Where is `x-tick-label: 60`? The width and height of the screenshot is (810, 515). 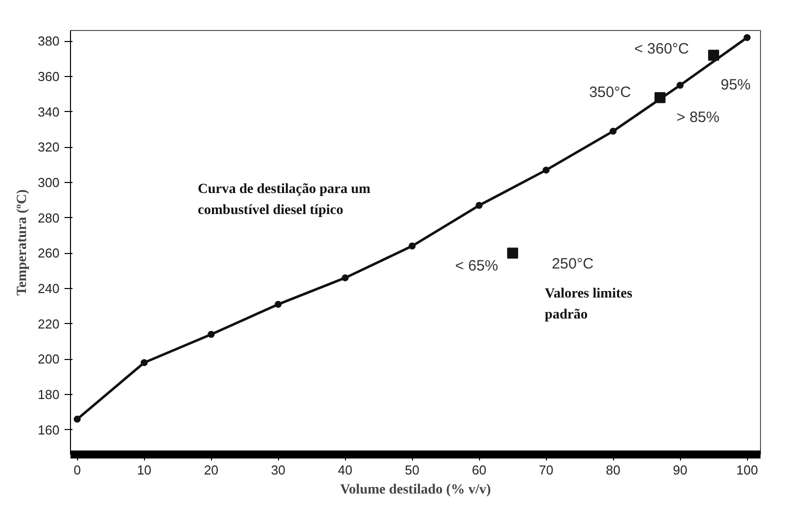
x-tick-label: 60 is located at coordinates (479, 470).